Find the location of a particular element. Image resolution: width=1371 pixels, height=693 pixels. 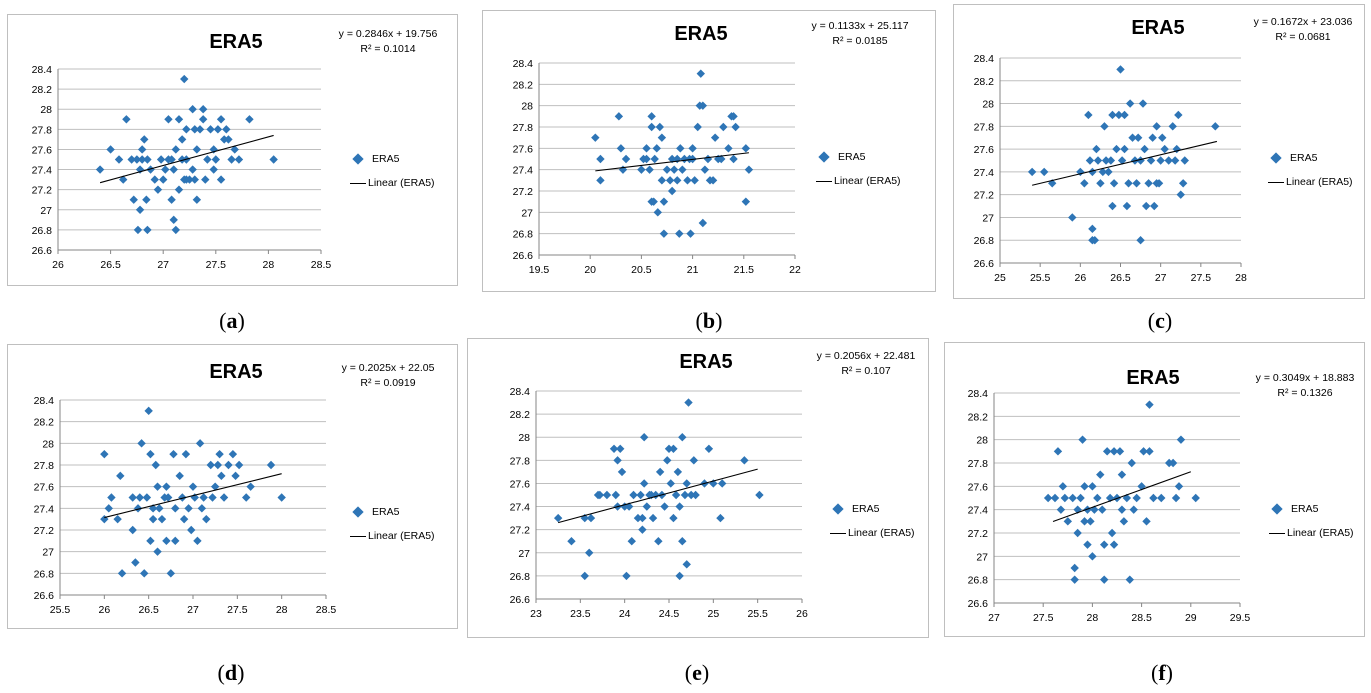

x-tick-label: 28 is located at coordinates (269, 265).